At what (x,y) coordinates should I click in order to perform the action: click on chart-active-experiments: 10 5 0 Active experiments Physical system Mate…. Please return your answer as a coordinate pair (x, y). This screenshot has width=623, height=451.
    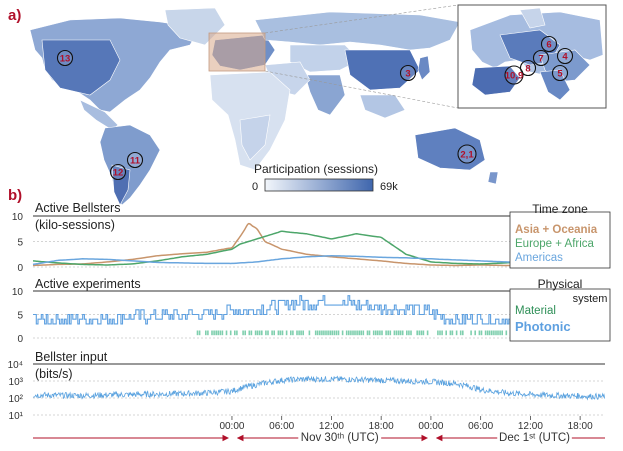
    Looking at the image, I should click on (311, 311).